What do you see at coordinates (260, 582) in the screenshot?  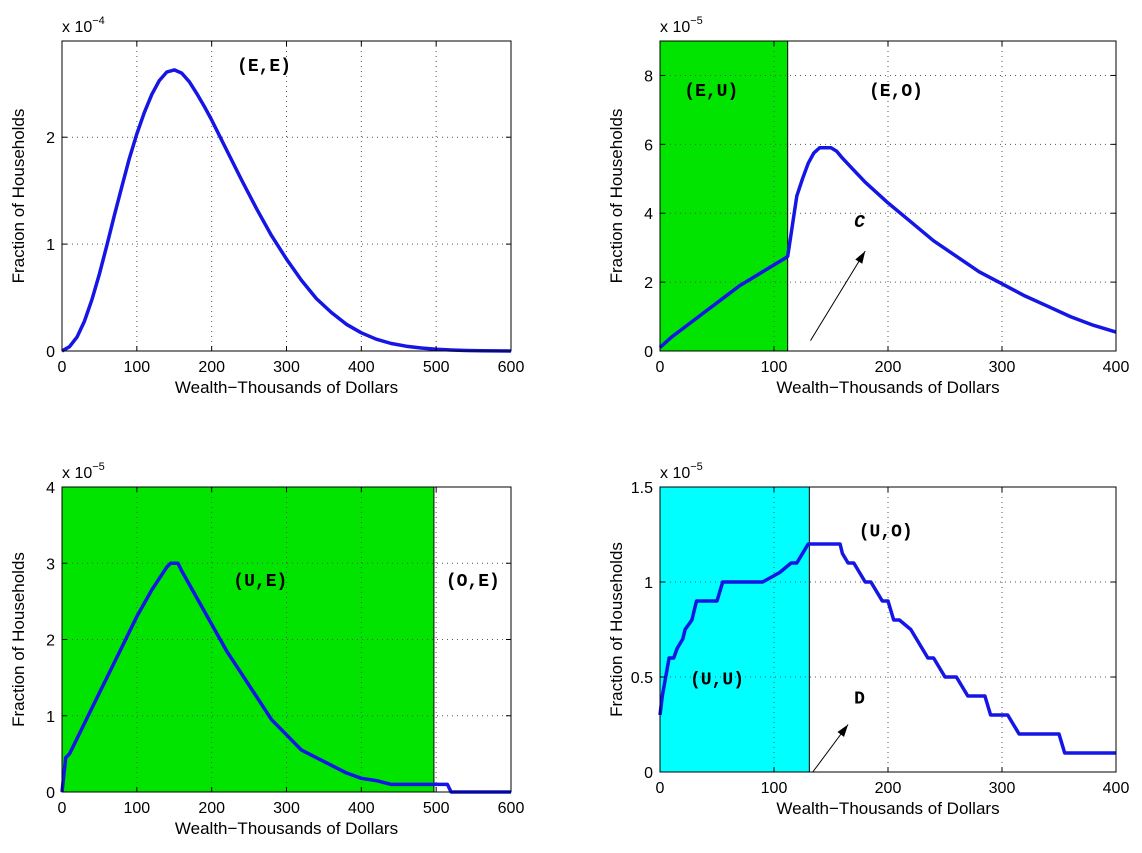 I see `annotation-label: (U,E)` at bounding box center [260, 582].